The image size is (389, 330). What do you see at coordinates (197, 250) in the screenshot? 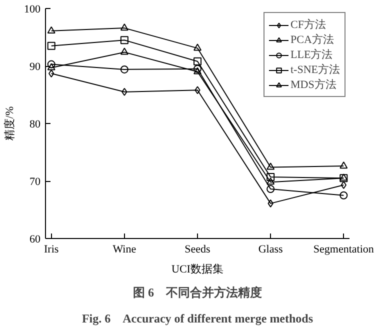
I see `x-tick-label: Seeds` at bounding box center [197, 250].